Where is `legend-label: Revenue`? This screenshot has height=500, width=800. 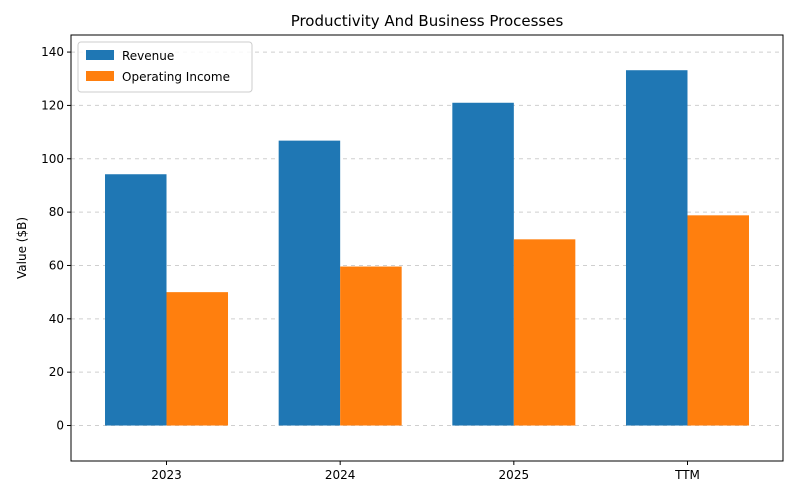 legend-label: Revenue is located at coordinates (148, 56).